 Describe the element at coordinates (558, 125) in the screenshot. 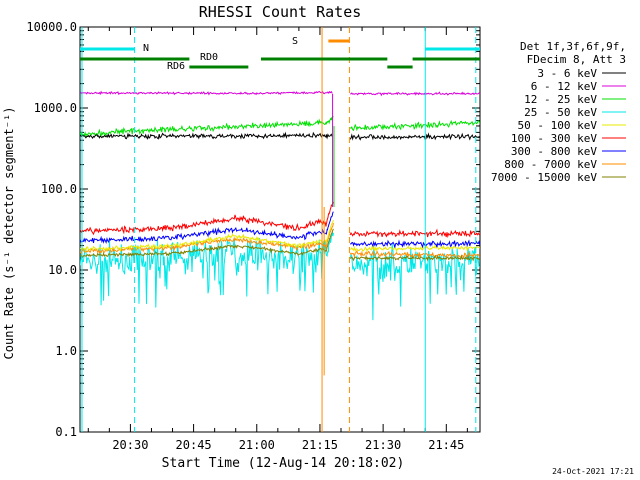

I see `legend-entry-label: 50 - 100 keV` at that location.